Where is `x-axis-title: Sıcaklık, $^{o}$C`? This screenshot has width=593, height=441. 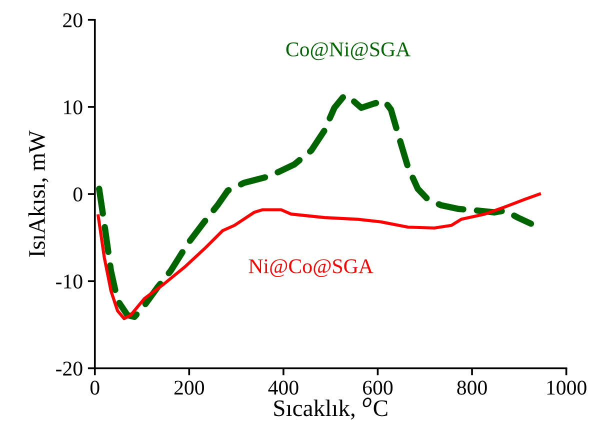 x-axis-title: Sıcaklık, $^{o}$C is located at coordinates (331, 409).